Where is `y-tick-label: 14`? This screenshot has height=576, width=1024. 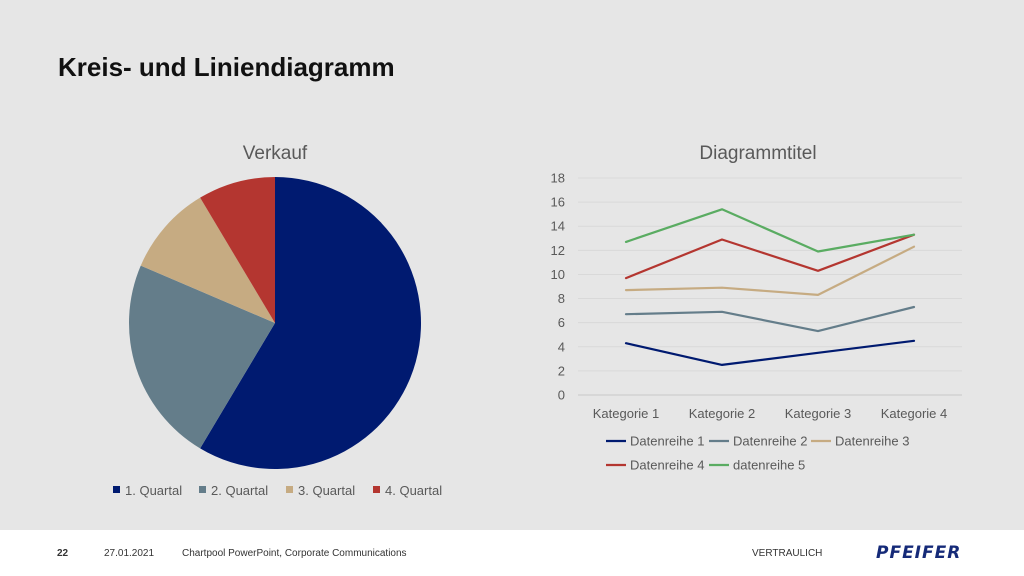 y-tick-label: 14 is located at coordinates (558, 226).